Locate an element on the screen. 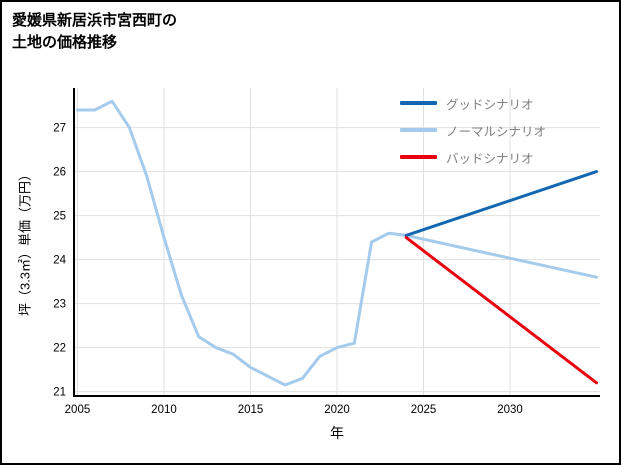  y-tick-label: 25 is located at coordinates (59, 217).